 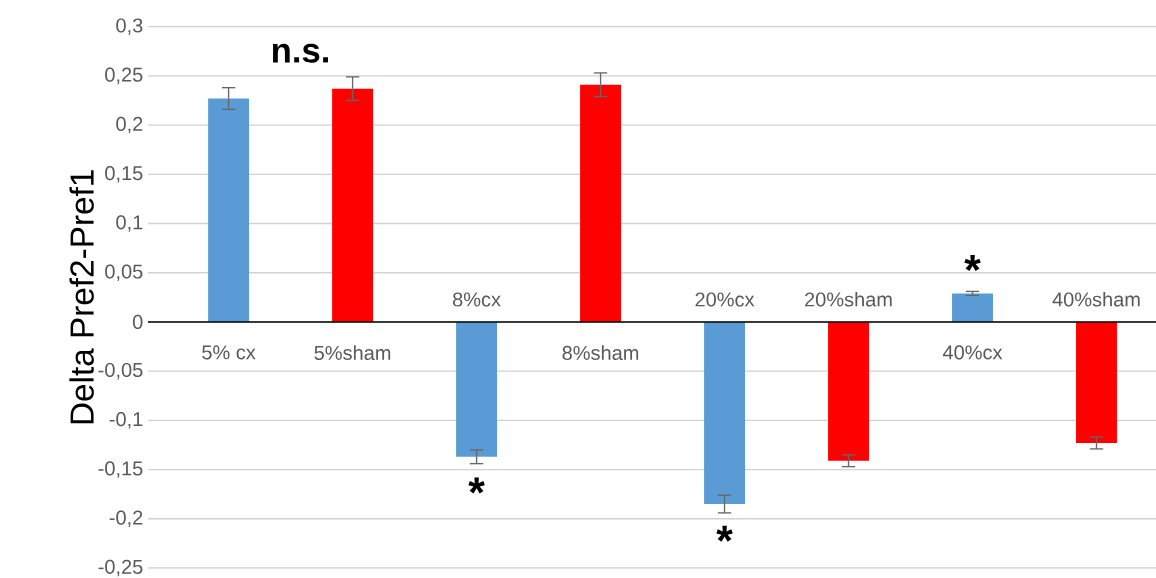 What do you see at coordinates (129, 125) in the screenshot?
I see `y-tick-label: 0,2` at bounding box center [129, 125].